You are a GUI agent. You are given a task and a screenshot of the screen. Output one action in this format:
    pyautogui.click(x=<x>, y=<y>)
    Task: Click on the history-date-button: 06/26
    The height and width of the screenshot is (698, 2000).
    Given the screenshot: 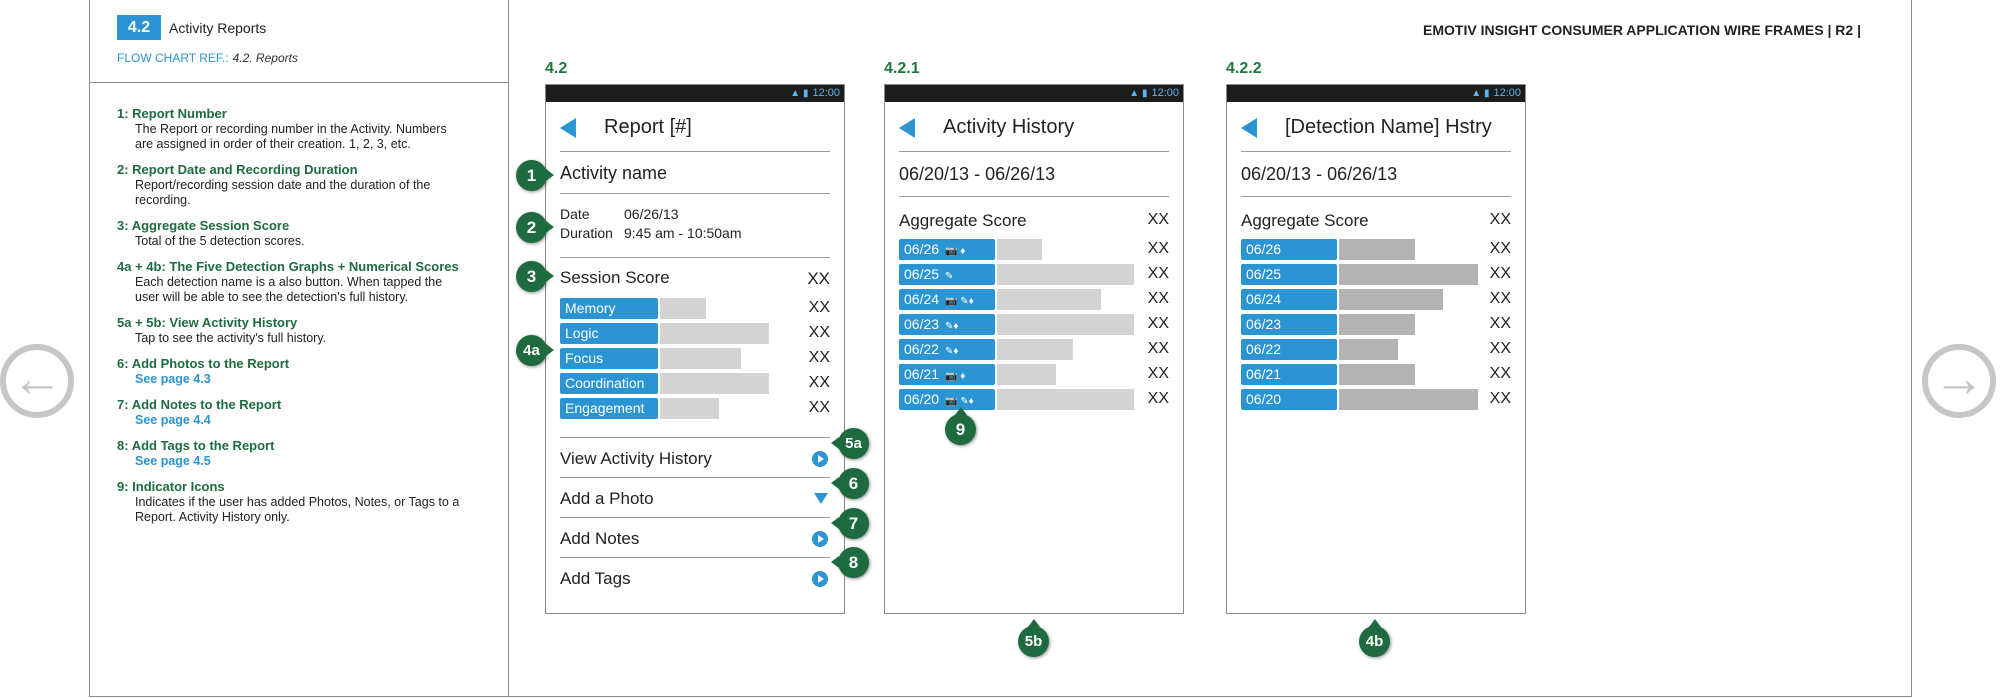 What is the action you would take?
    pyautogui.click(x=1289, y=249)
    